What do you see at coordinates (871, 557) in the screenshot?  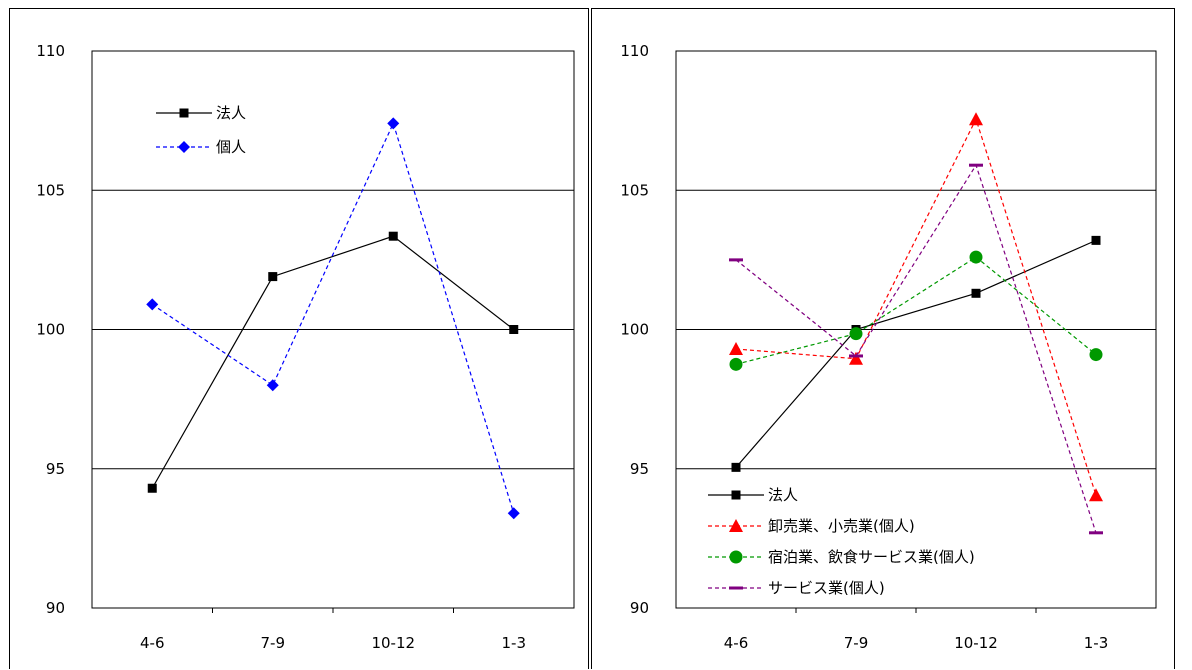 I see `legend-label: 宿泊業、飲食サービス業(個人)` at bounding box center [871, 557].